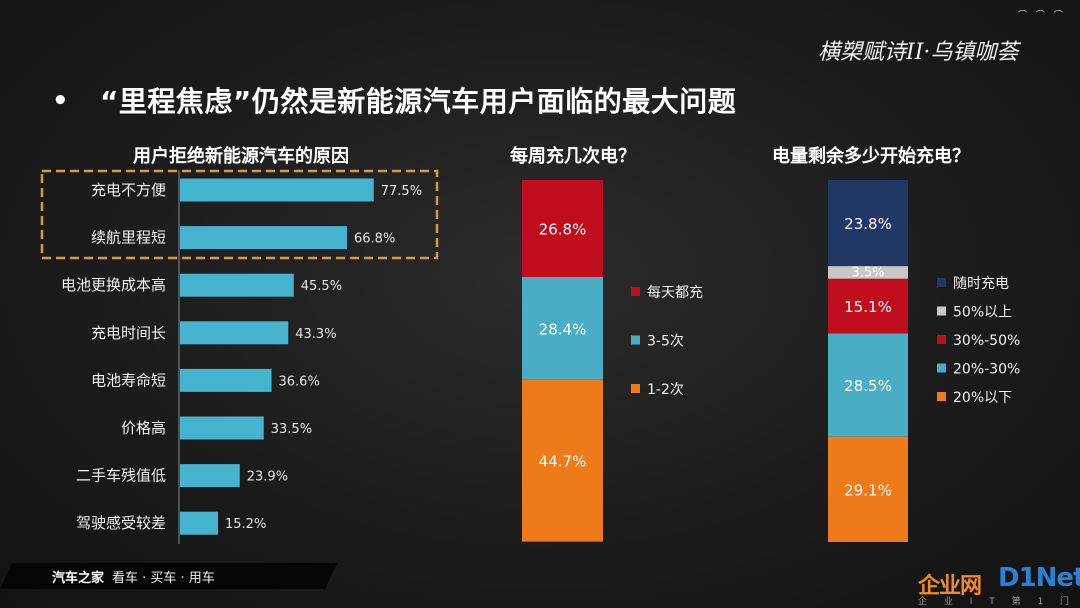 The height and width of the screenshot is (608, 1080). What do you see at coordinates (374, 239) in the screenshot?
I see `chart1-value-label: 66.8%` at bounding box center [374, 239].